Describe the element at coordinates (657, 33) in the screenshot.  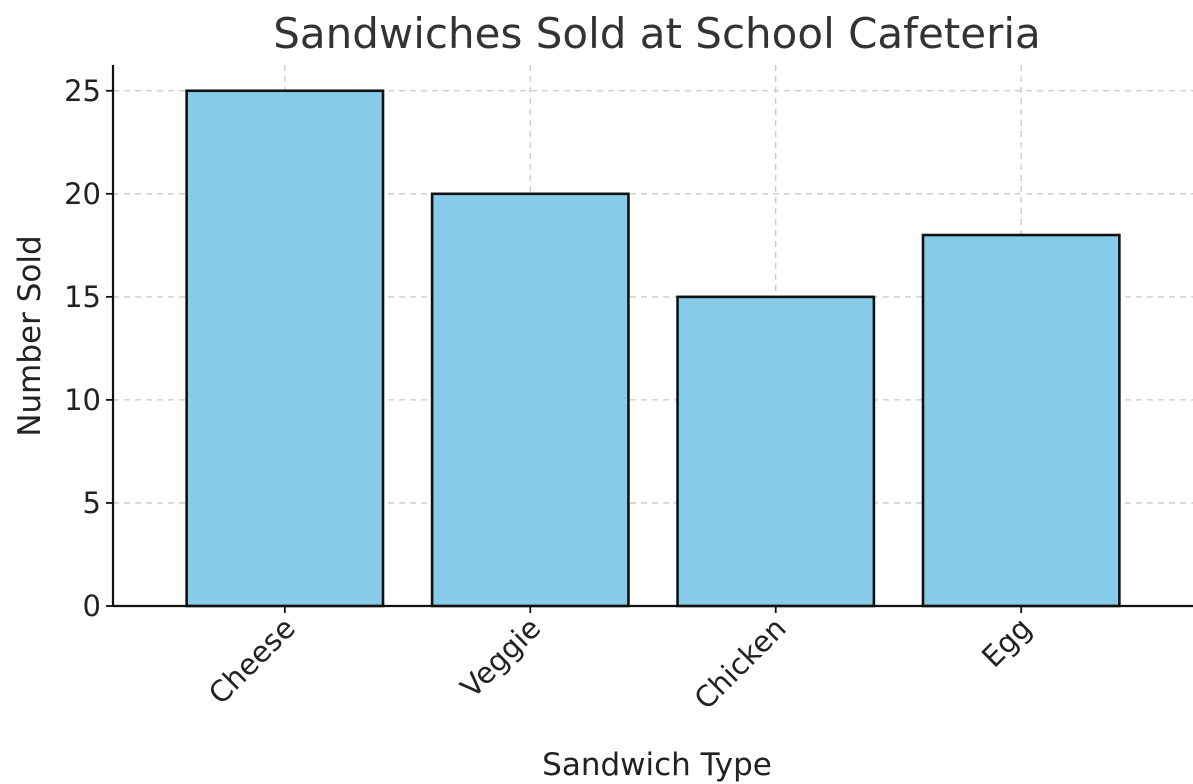
I see `chart-title: Sandwiches Sold at School Cafeteria` at that location.